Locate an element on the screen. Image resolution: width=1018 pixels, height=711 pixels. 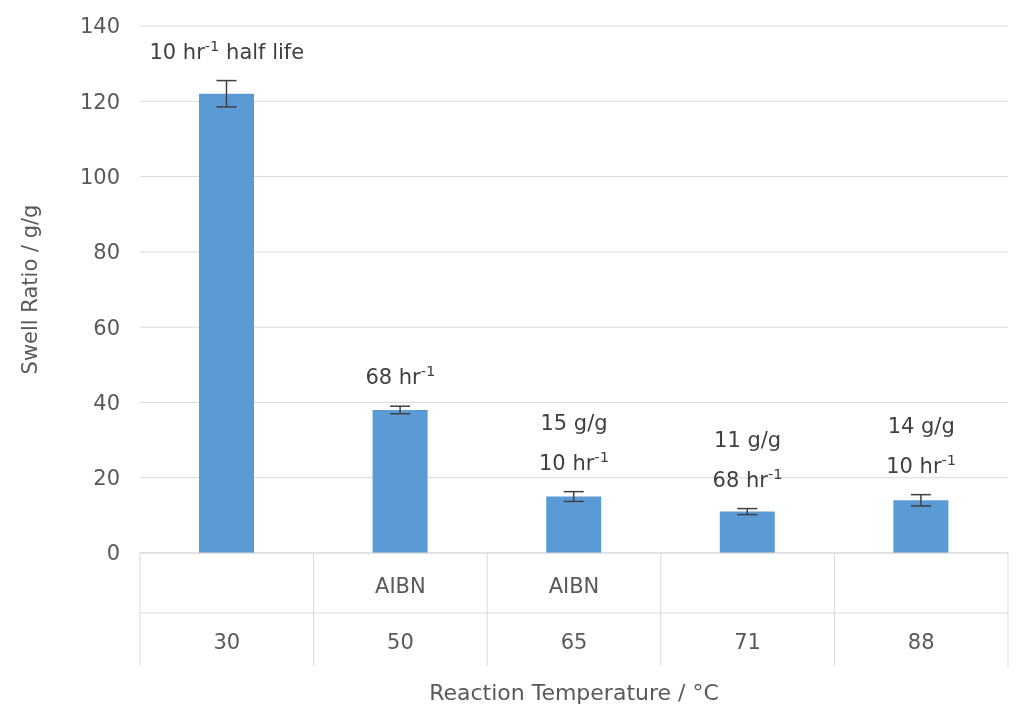
y-tick-label: 40 is located at coordinates (106, 402).